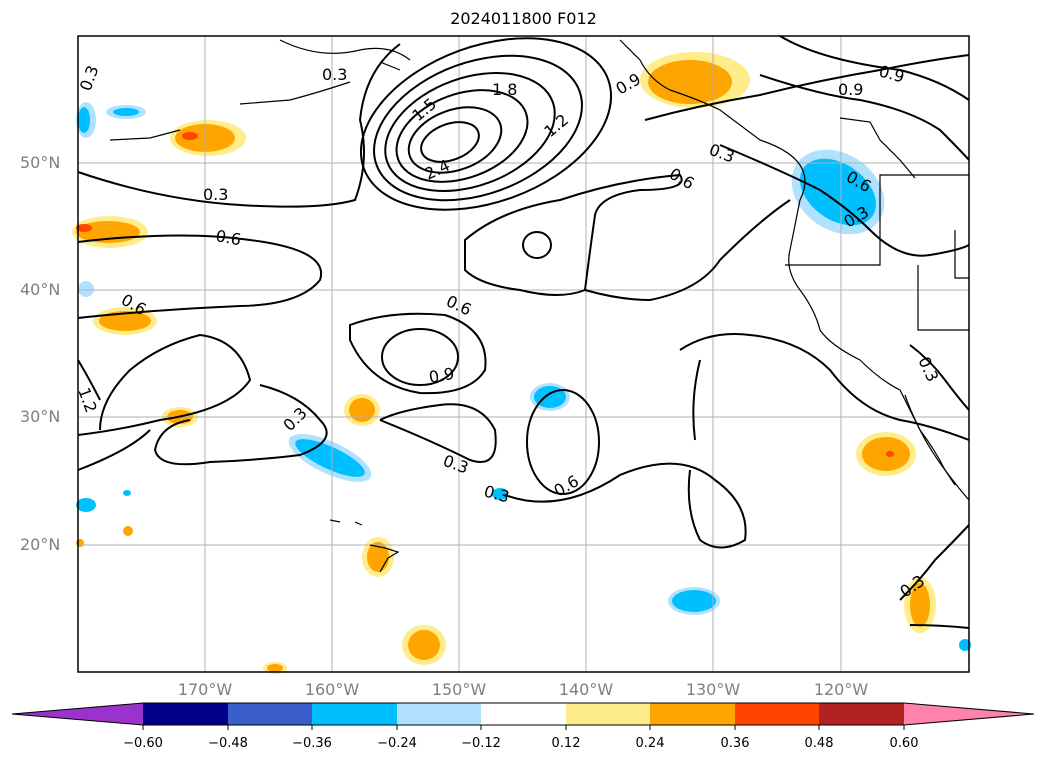  What do you see at coordinates (481, 743) in the screenshot?
I see `colorbar-tick-label: −0.12` at bounding box center [481, 743].